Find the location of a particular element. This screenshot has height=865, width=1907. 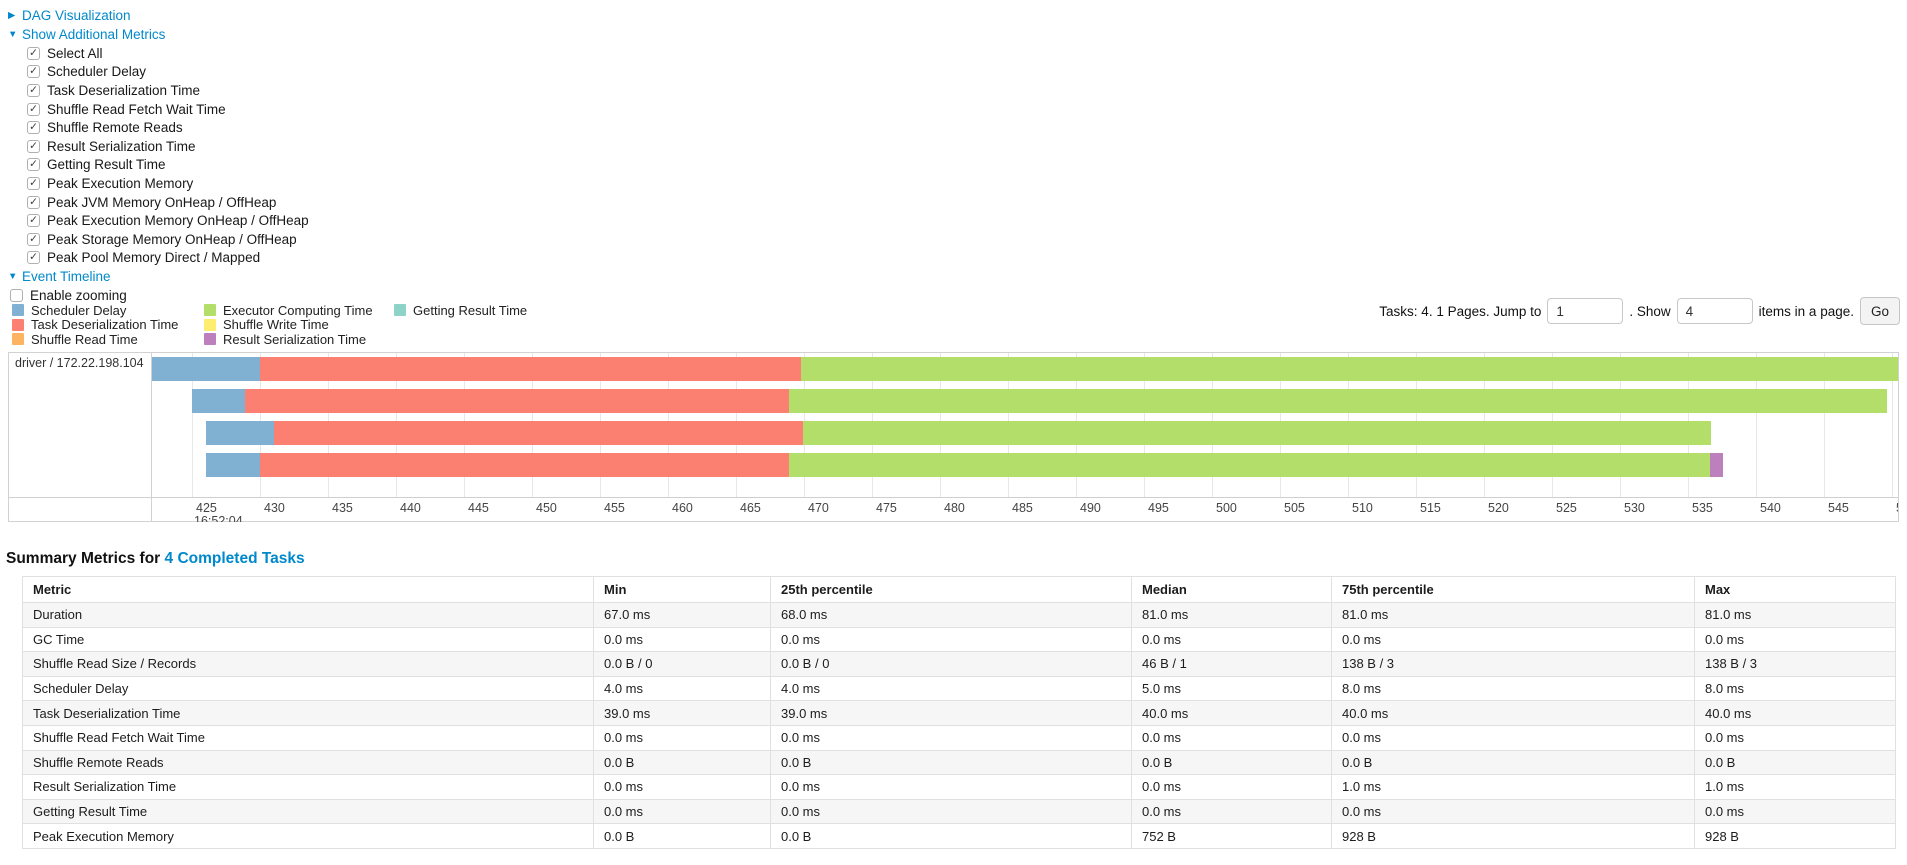

metric-checkbox-label: Peak Pool Memory Direct / Mapped is located at coordinates (154, 258).